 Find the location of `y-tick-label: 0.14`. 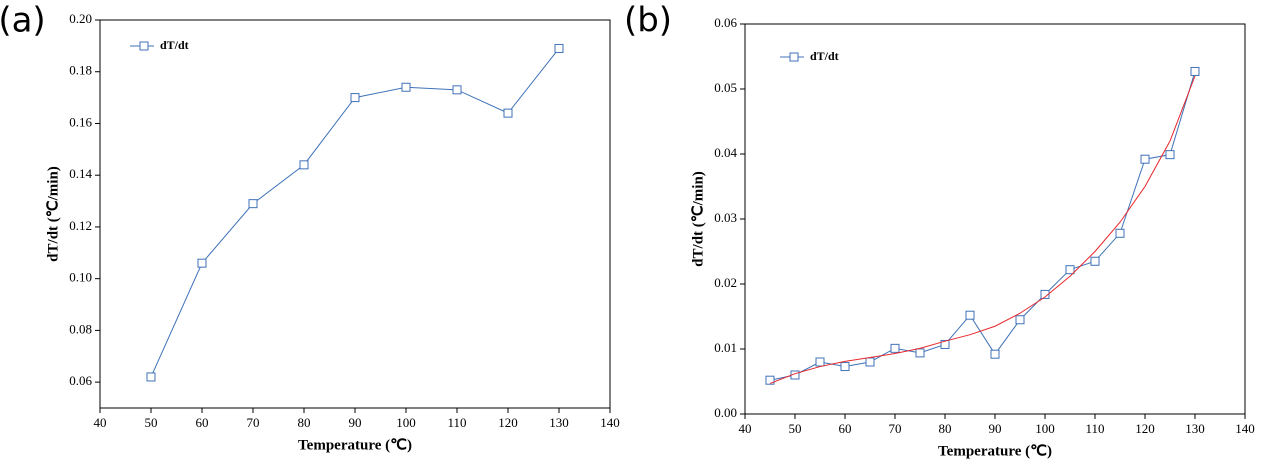

y-tick-label: 0.14 is located at coordinates (80, 173).